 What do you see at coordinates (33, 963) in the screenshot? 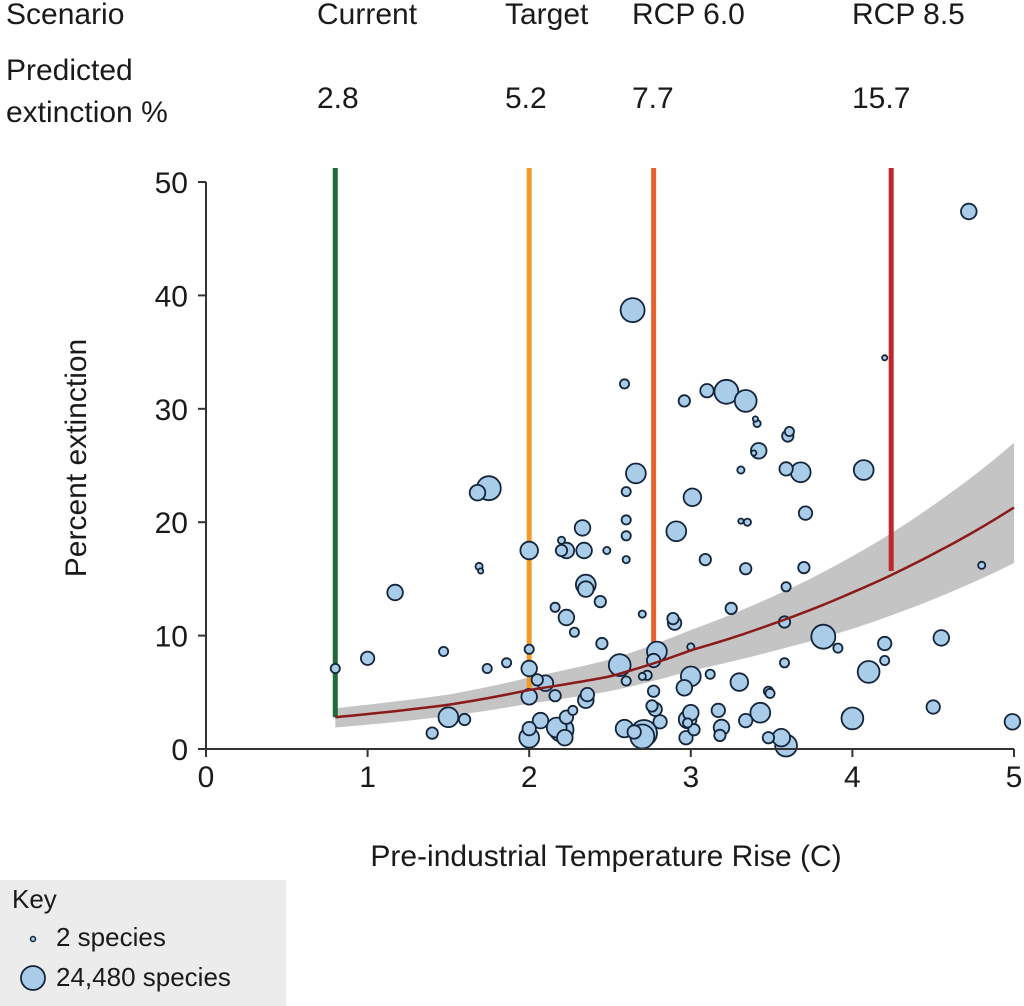
I see `key-symbols` at bounding box center [33, 963].